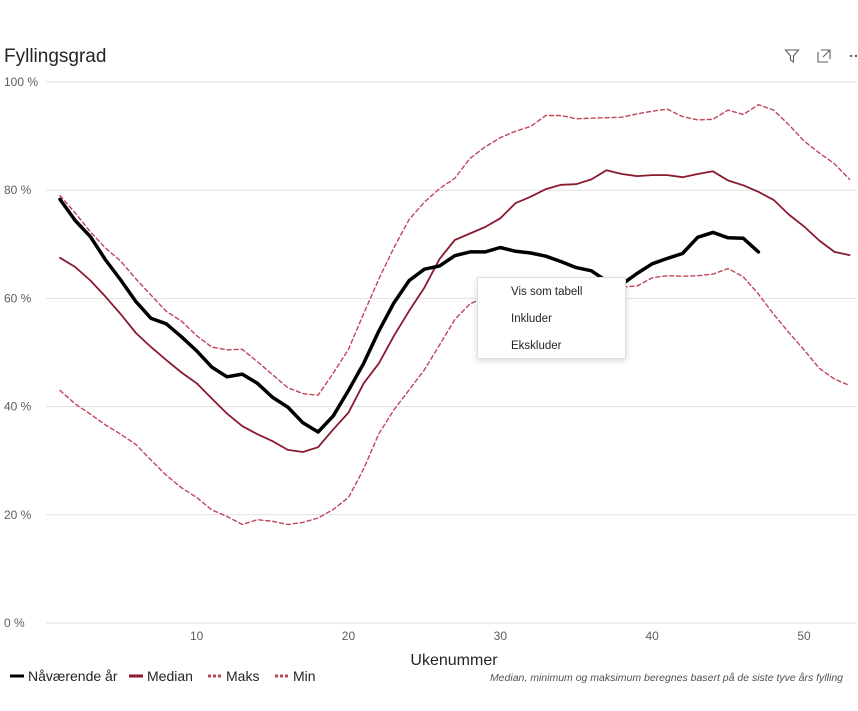 The height and width of the screenshot is (711, 858). Describe the element at coordinates (454, 660) in the screenshot. I see `x-axis-title: Ukenummer` at that location.